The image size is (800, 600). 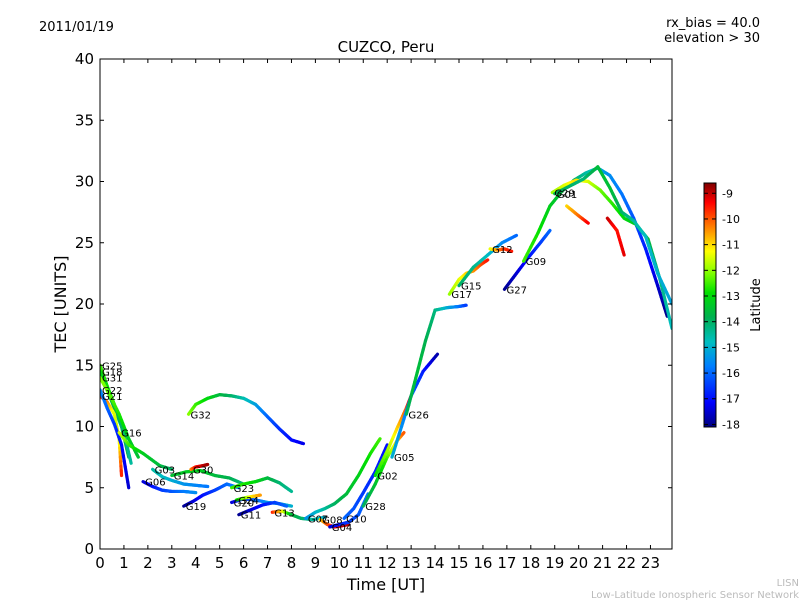 What do you see at coordinates (756, 305) in the screenshot?
I see `colorbar-label: Latitude` at bounding box center [756, 305].